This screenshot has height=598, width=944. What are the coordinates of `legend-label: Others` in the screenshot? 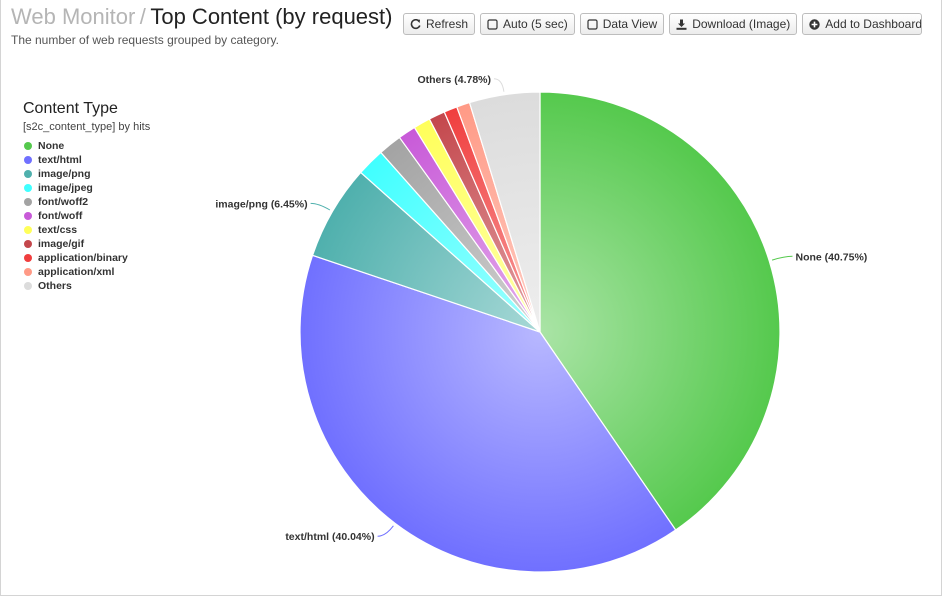 It's located at (55, 286).